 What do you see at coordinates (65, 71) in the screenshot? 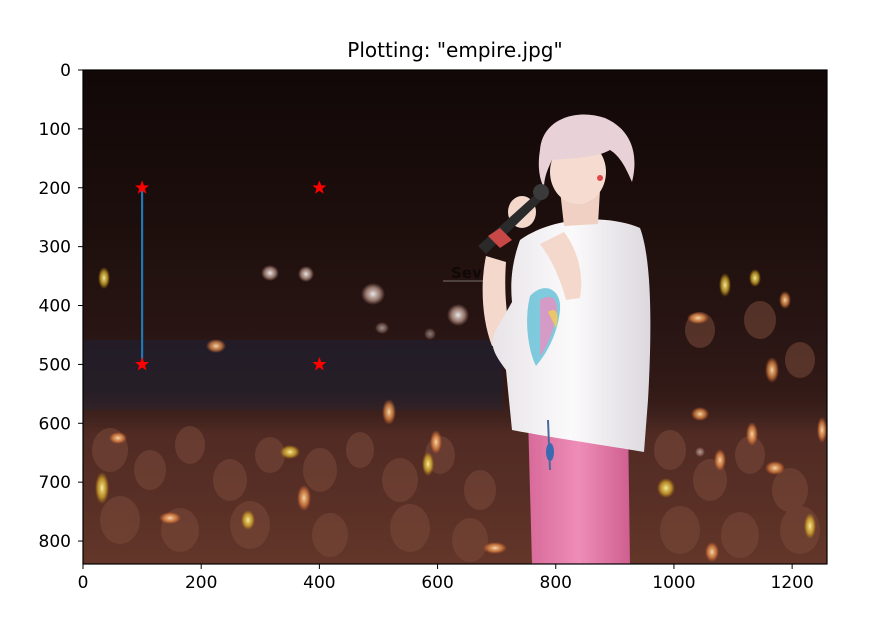
I see `y-tick-label: 0` at bounding box center [65, 71].